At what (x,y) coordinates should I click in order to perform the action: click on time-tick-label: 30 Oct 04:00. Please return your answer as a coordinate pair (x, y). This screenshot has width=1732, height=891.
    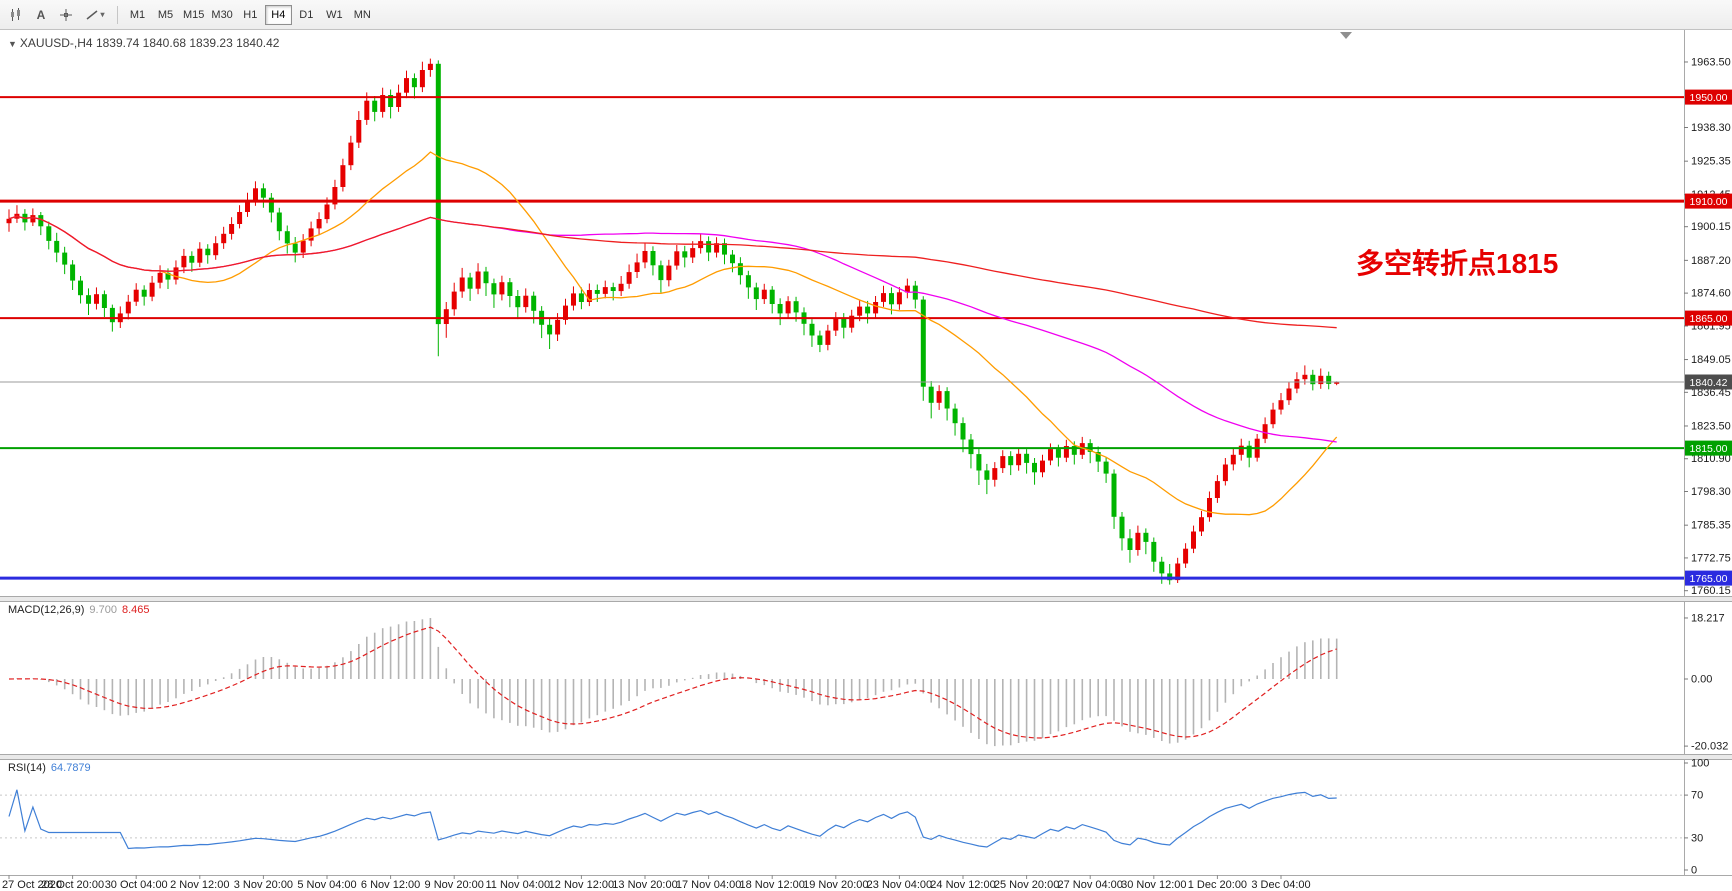
    Looking at the image, I should click on (136, 885).